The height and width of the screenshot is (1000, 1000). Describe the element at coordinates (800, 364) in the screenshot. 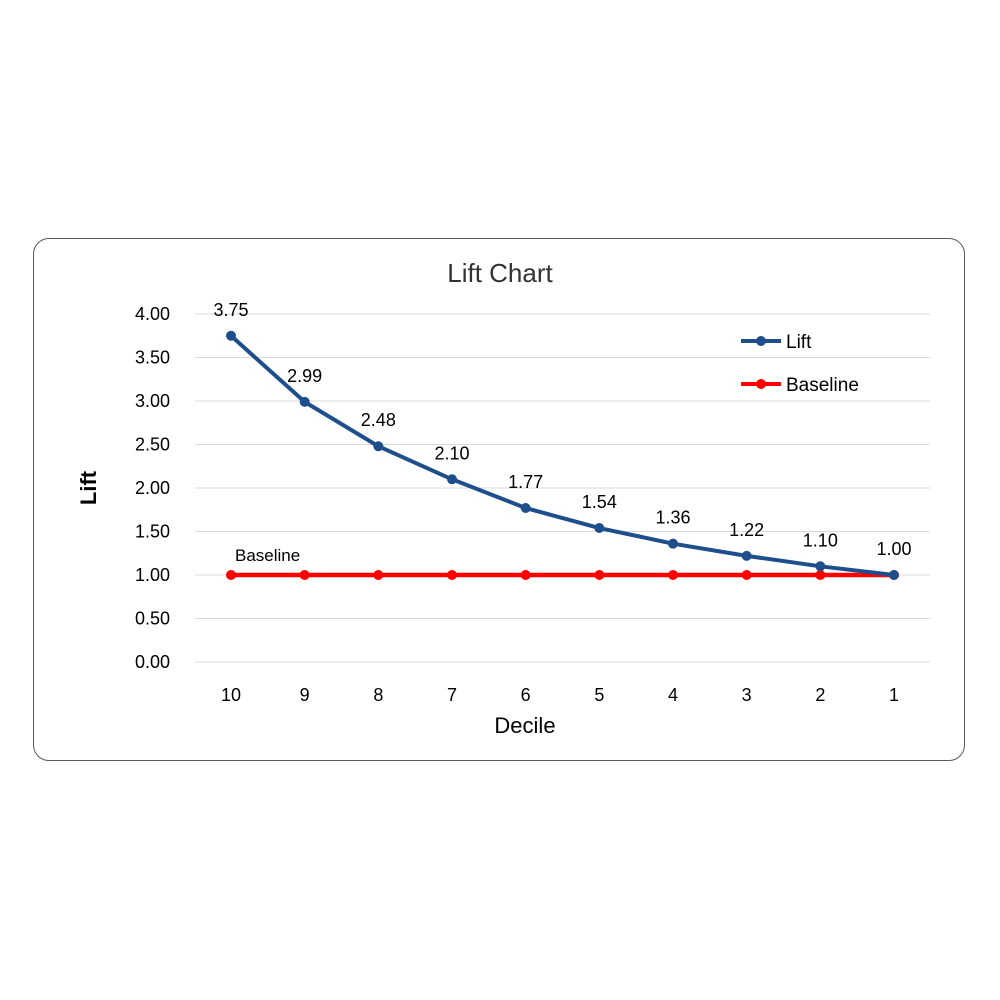

I see `legend: Lift Baseline` at that location.